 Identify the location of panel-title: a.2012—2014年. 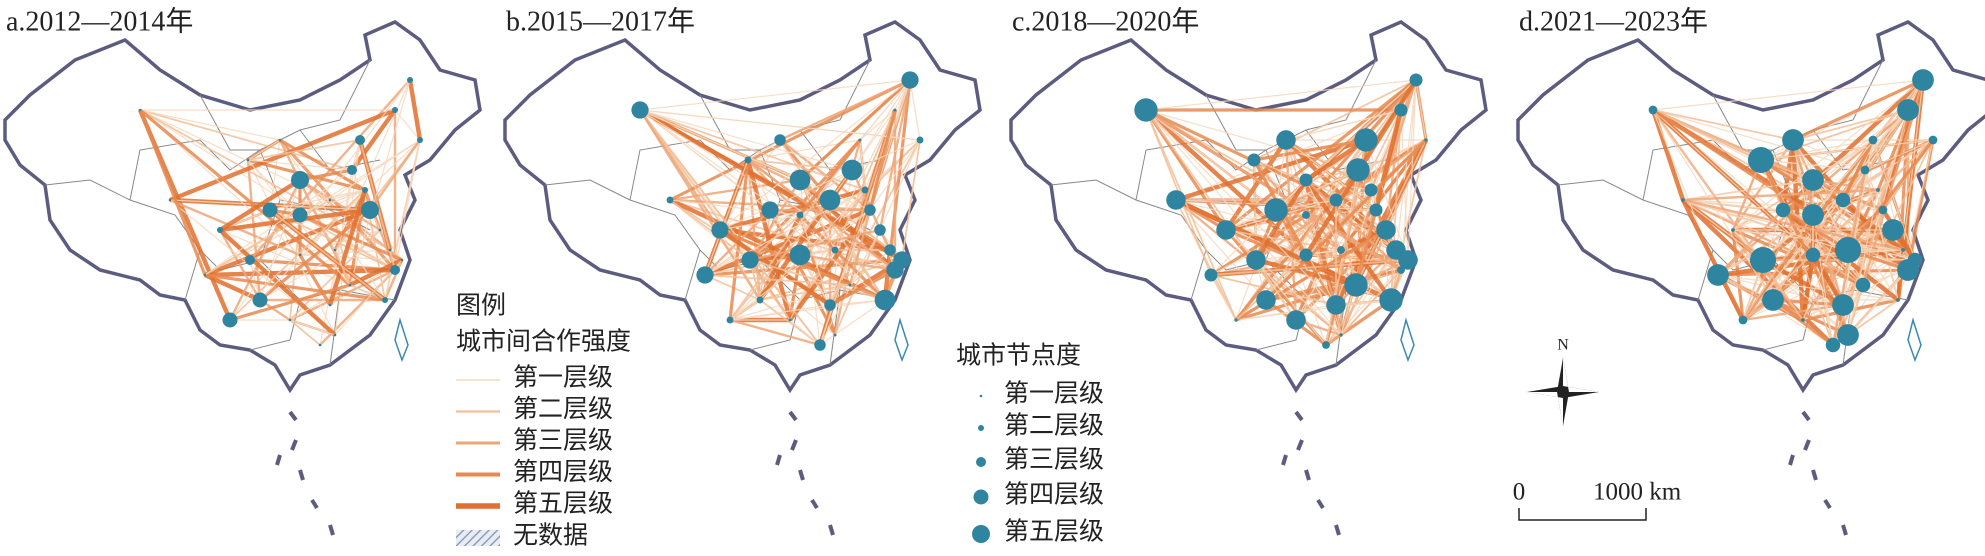
(99, 21).